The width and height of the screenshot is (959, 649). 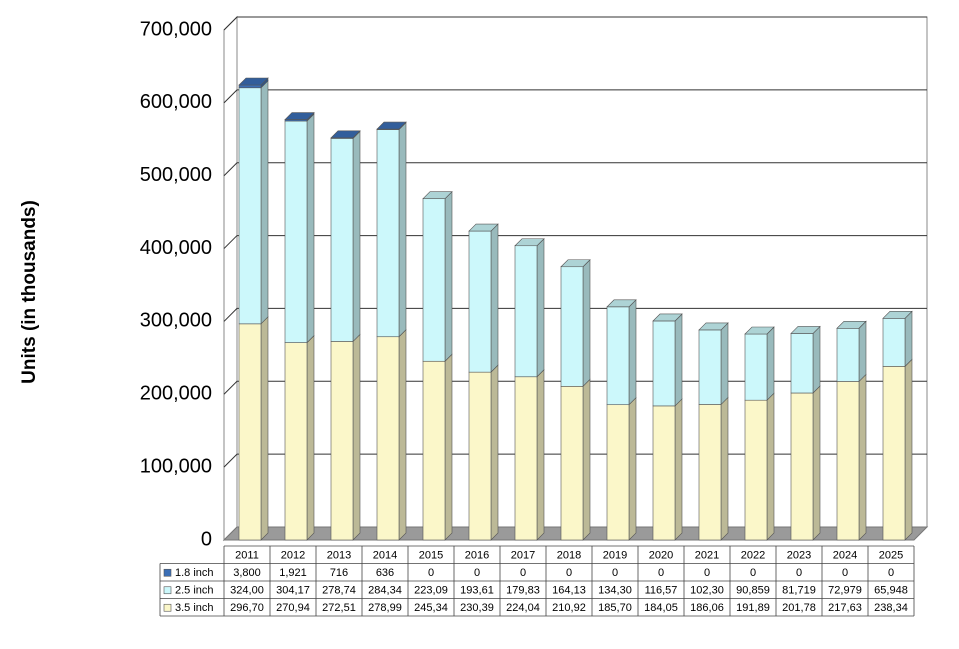 I want to click on data-label: 201,78, so click(x=799, y=608).